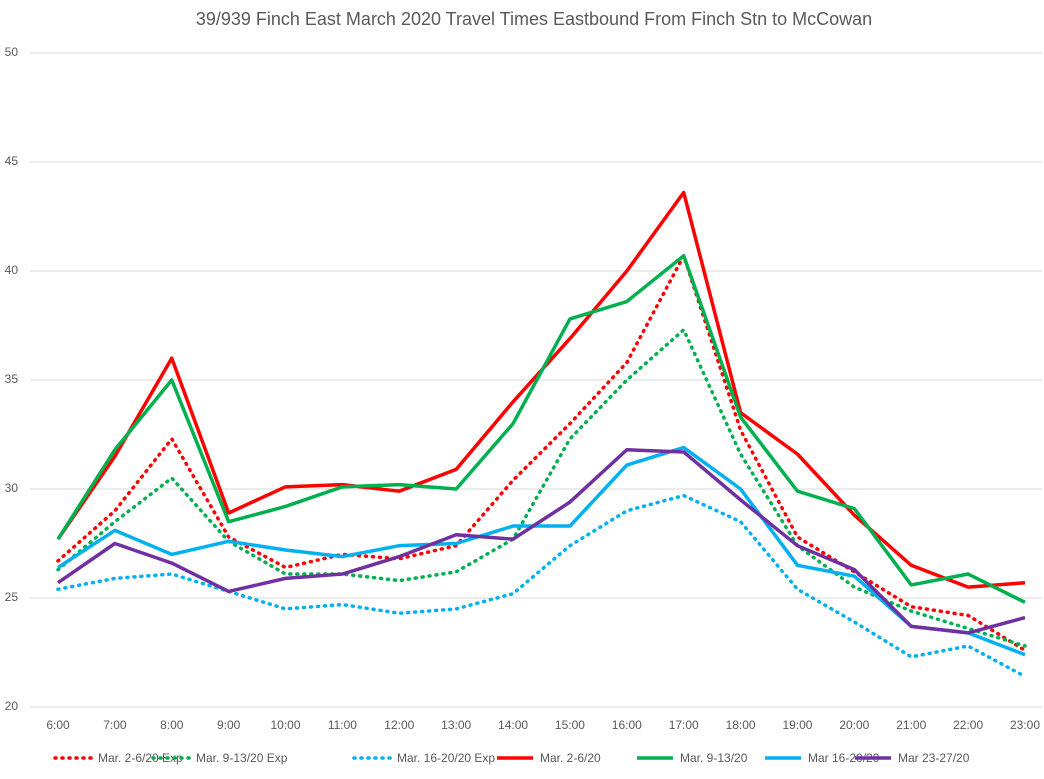  What do you see at coordinates (684, 725) in the screenshot?
I see `x-tick-label: 17:00` at bounding box center [684, 725].